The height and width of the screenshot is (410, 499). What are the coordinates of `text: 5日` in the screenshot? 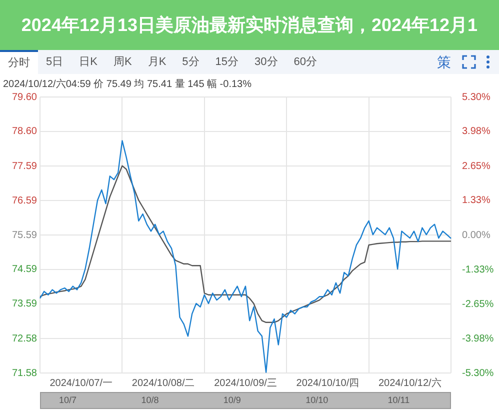 It's located at (54, 62).